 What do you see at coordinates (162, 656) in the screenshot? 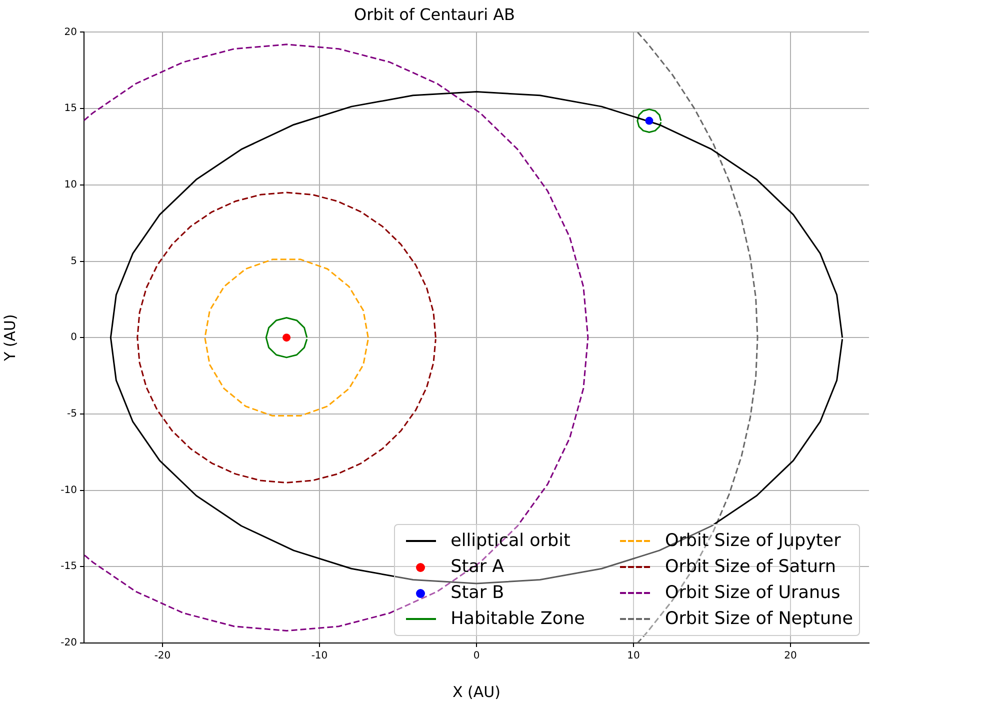
I see `x-tick-label: -20` at bounding box center [162, 656].